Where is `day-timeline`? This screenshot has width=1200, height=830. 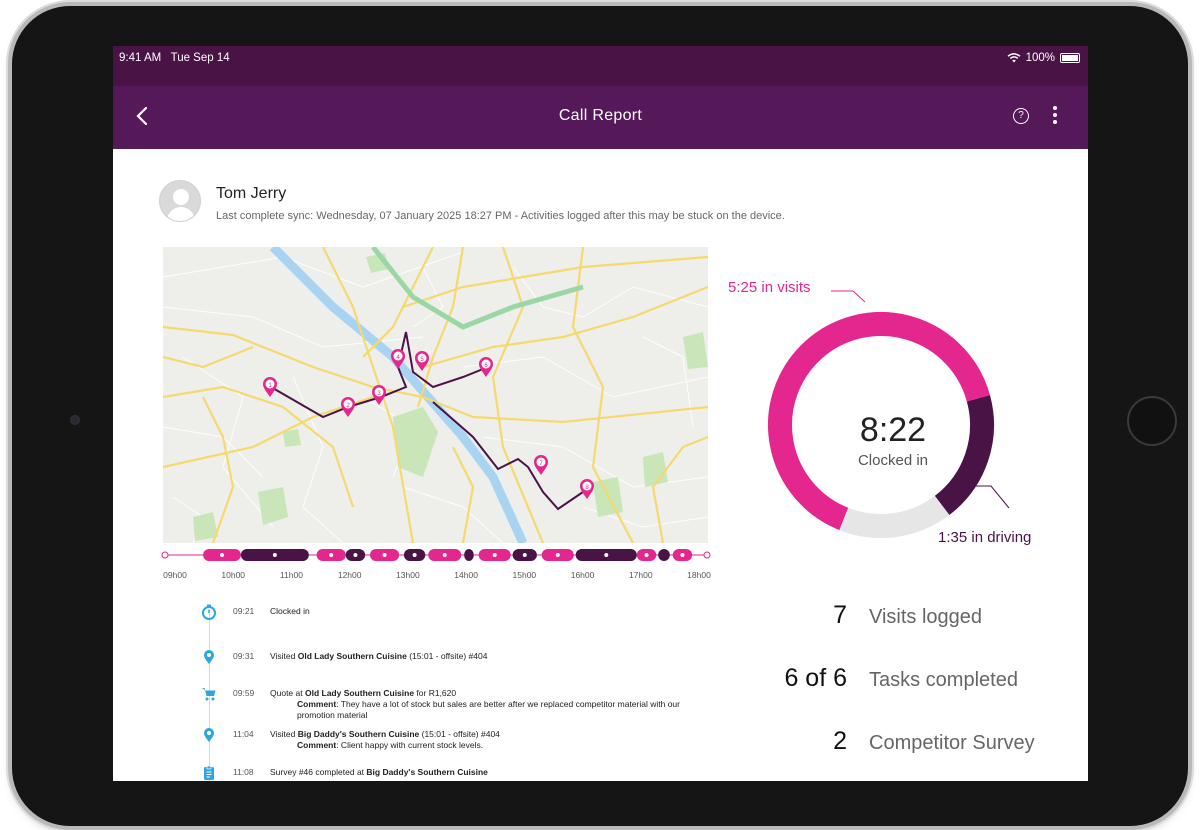 day-timeline is located at coordinates (436, 555).